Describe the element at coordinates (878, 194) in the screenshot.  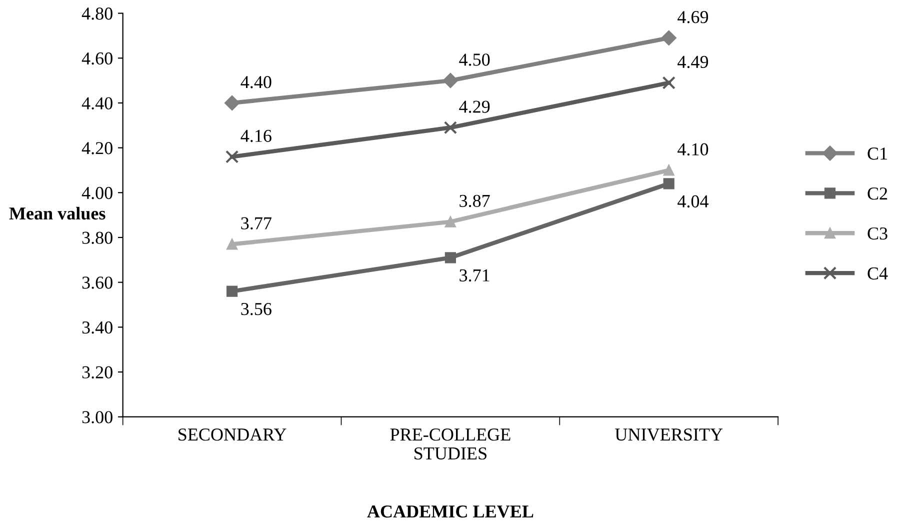
I see `legend-label: C2` at that location.